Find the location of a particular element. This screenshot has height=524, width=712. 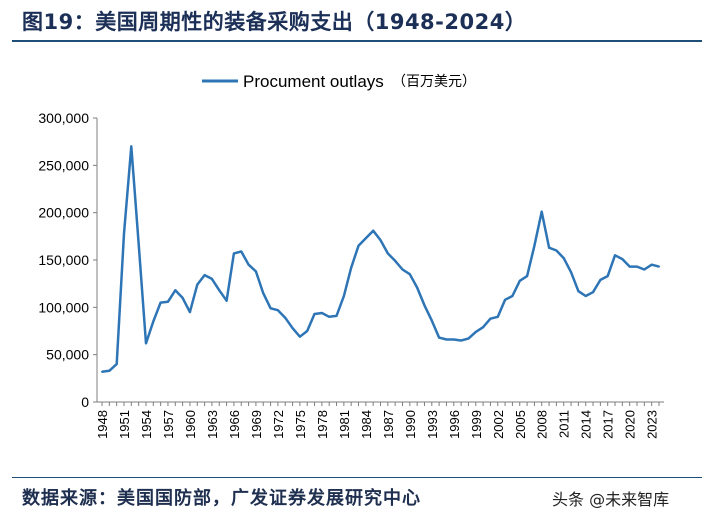

x-tick-label: 1966 is located at coordinates (234, 424).